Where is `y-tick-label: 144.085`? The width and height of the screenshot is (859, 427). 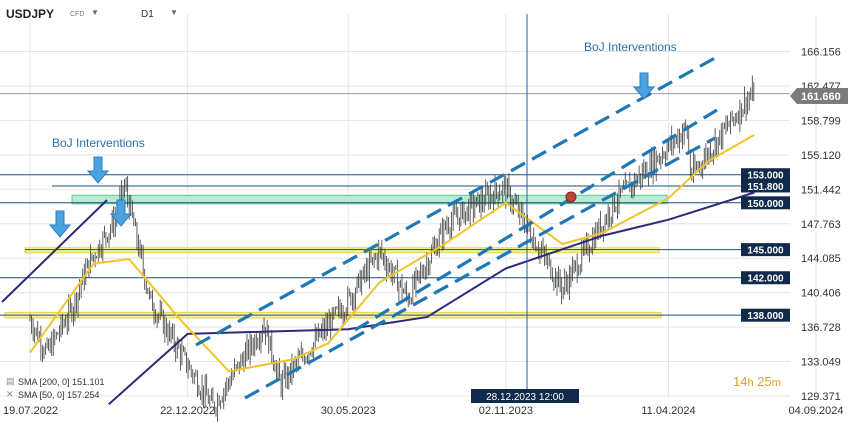 y-tick-label: 144.085 is located at coordinates (821, 259).